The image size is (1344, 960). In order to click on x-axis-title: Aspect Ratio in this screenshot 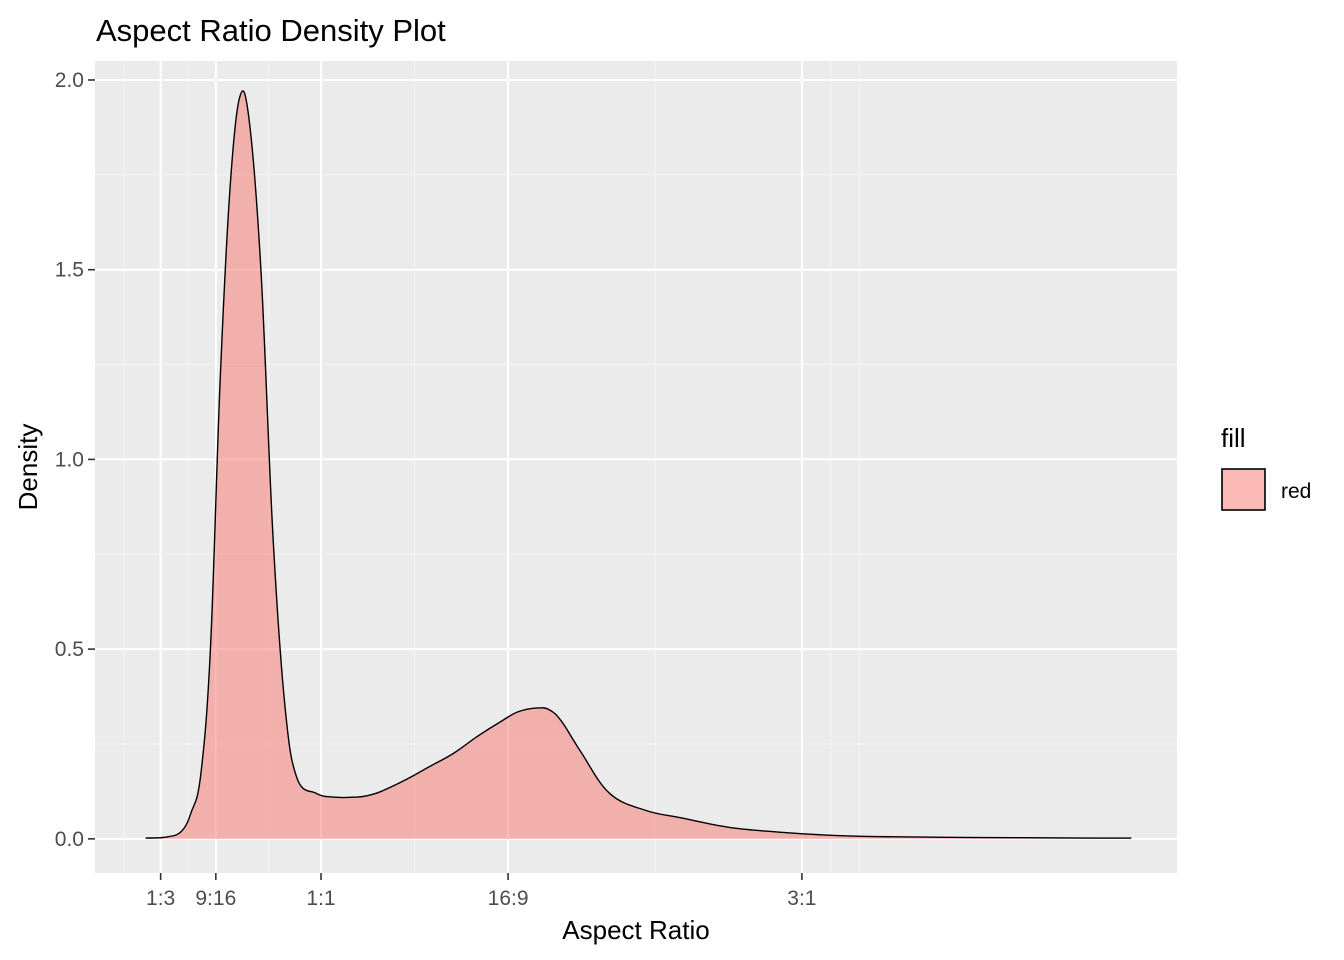, I will do `click(635, 930)`.